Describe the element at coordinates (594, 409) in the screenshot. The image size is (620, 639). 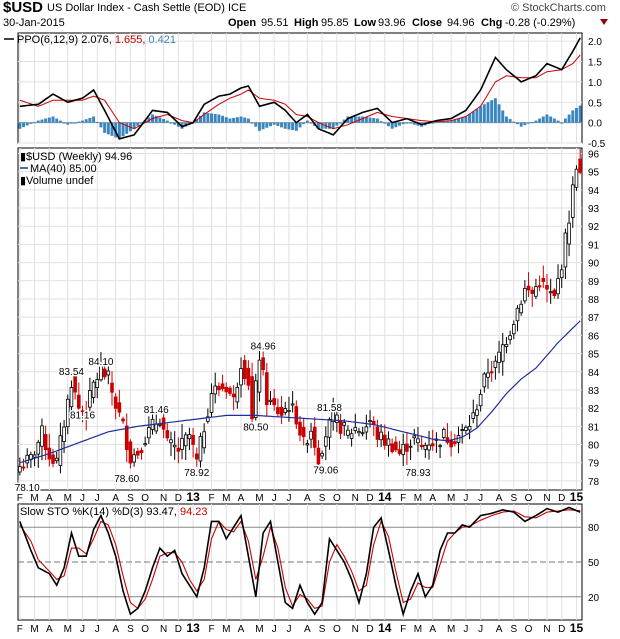
I see `price-tick-label: 82` at that location.